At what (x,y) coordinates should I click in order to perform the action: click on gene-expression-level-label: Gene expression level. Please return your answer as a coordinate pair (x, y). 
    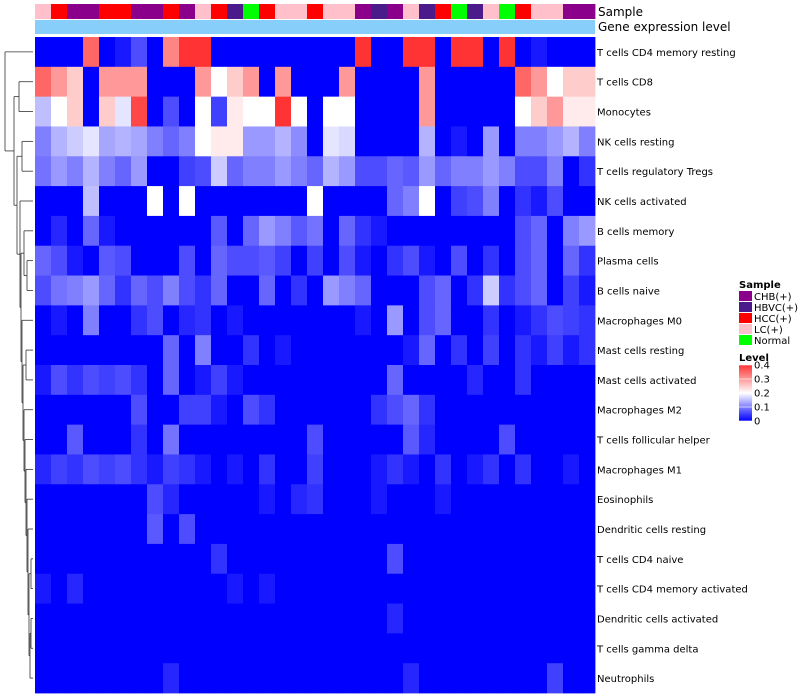
    Looking at the image, I should click on (664, 27).